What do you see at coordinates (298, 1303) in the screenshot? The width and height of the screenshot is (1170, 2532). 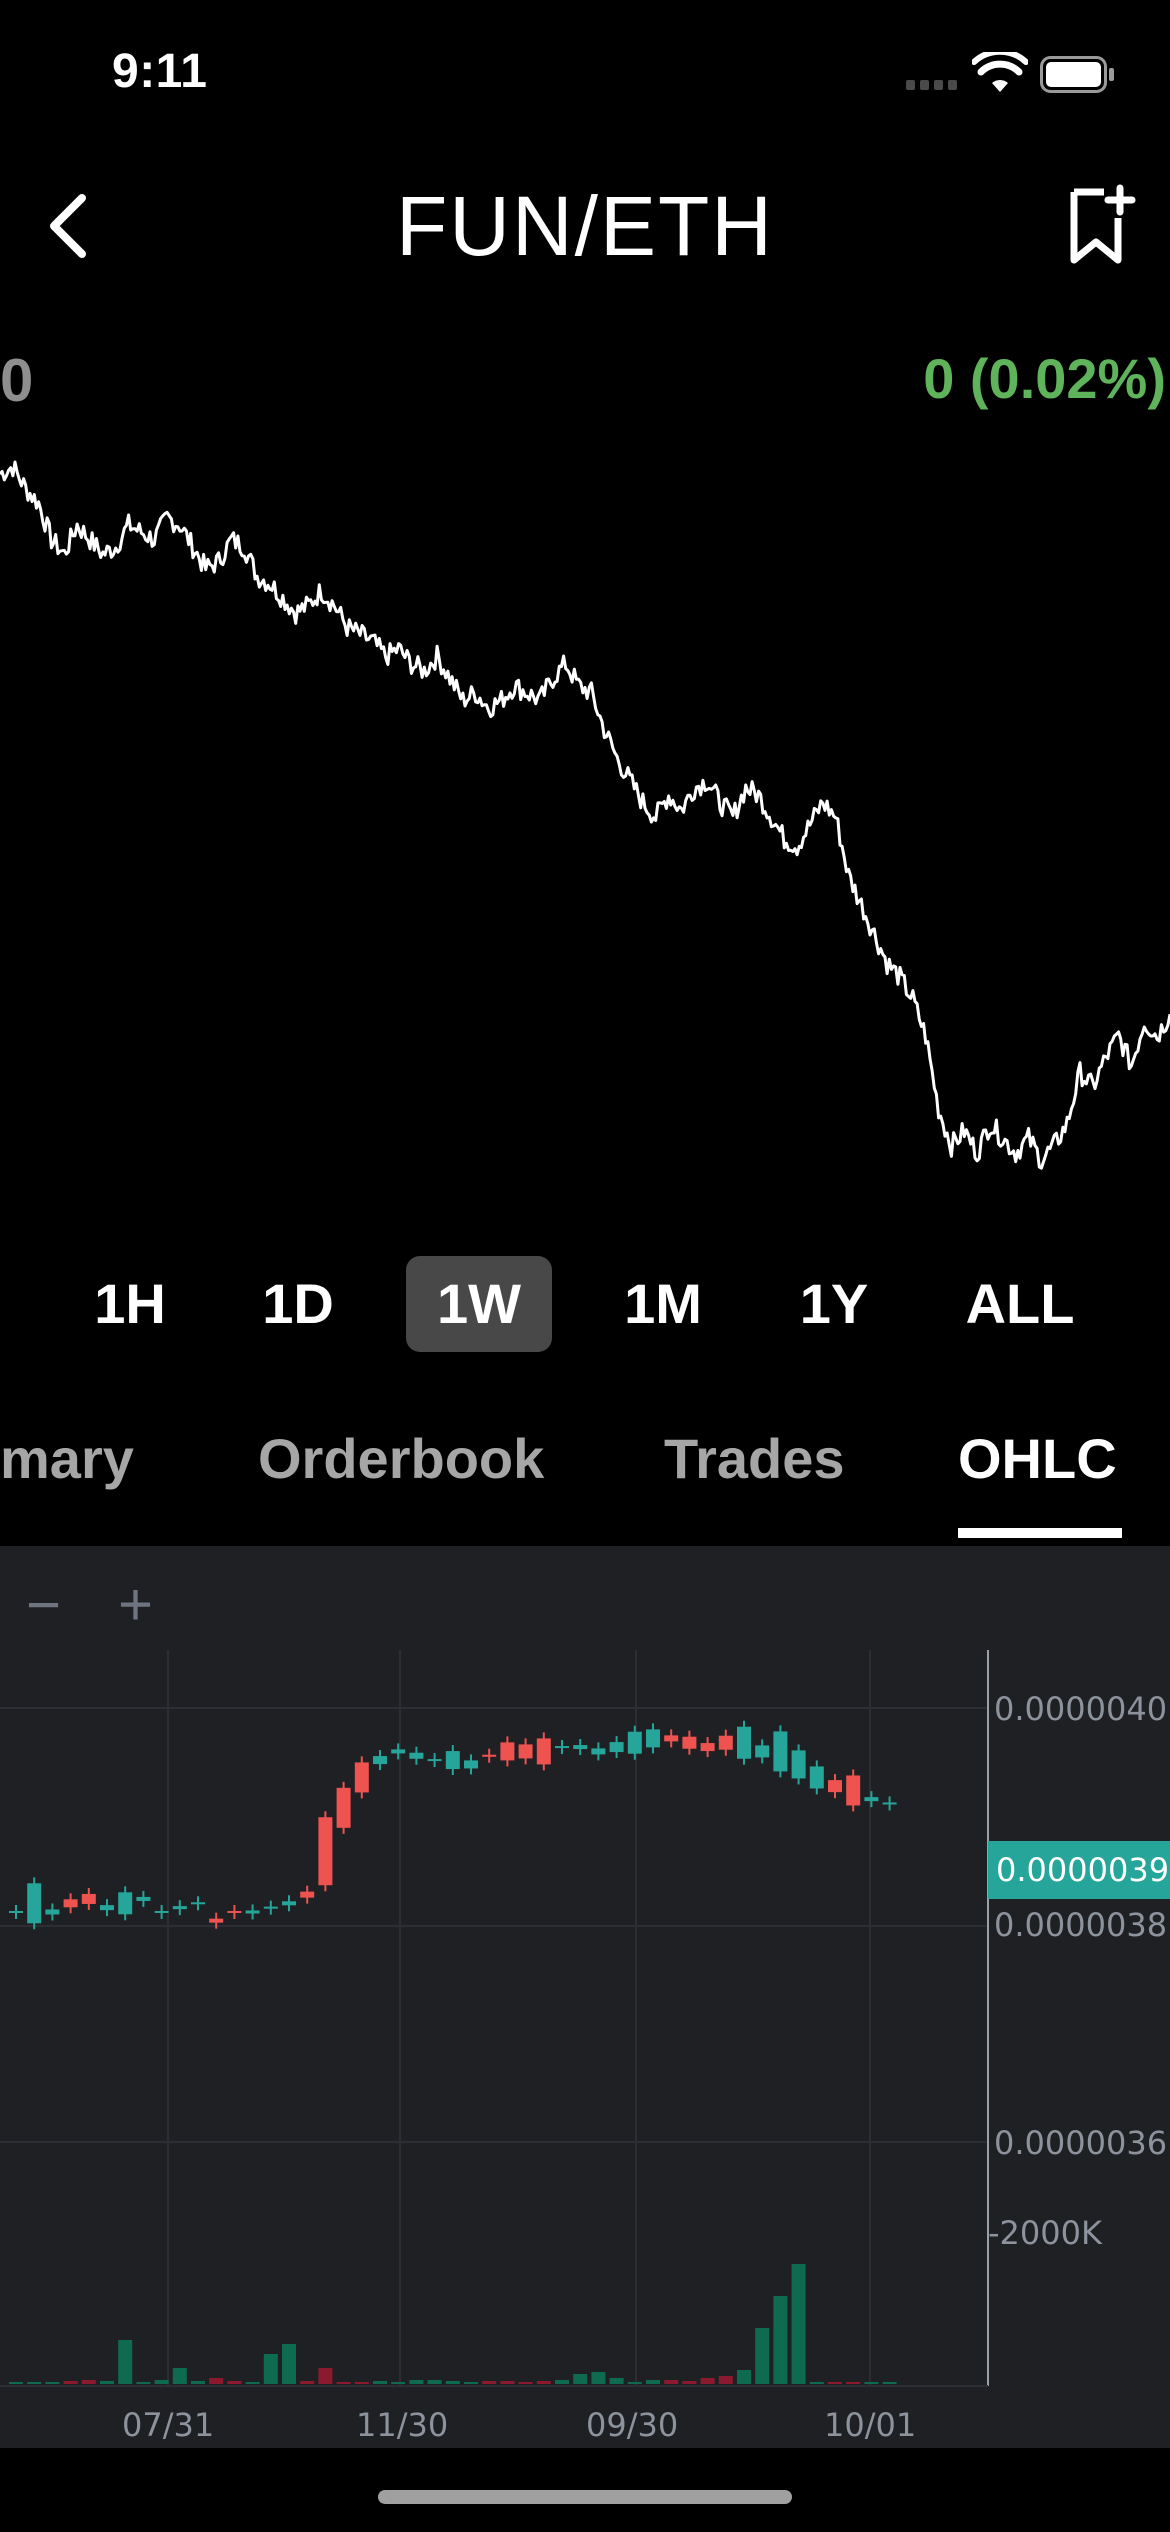 I see `range-button-1d: 1D` at bounding box center [298, 1303].